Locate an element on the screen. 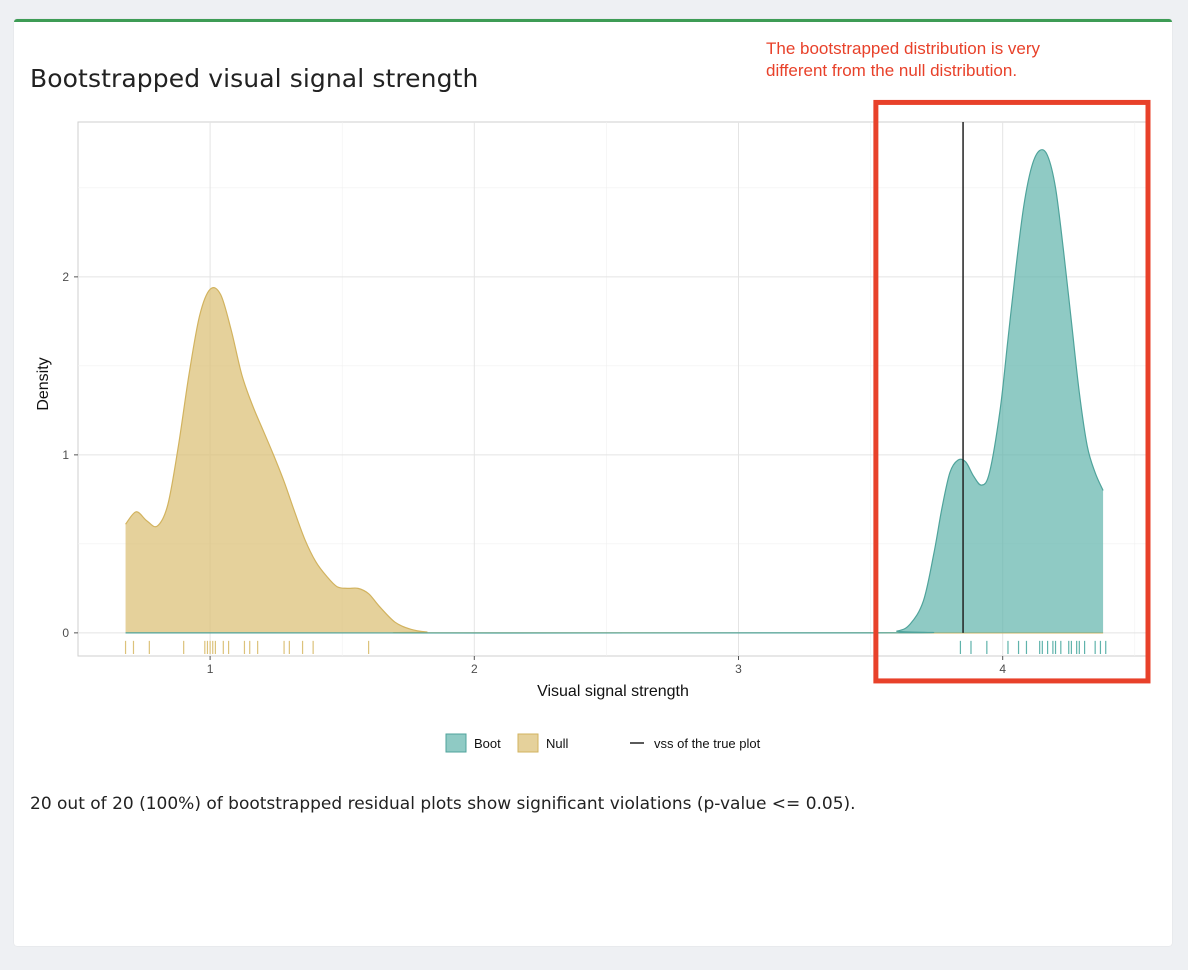 Image resolution: width=1188 pixels, height=970 pixels. legend-label-boot: Boot is located at coordinates (487, 743).